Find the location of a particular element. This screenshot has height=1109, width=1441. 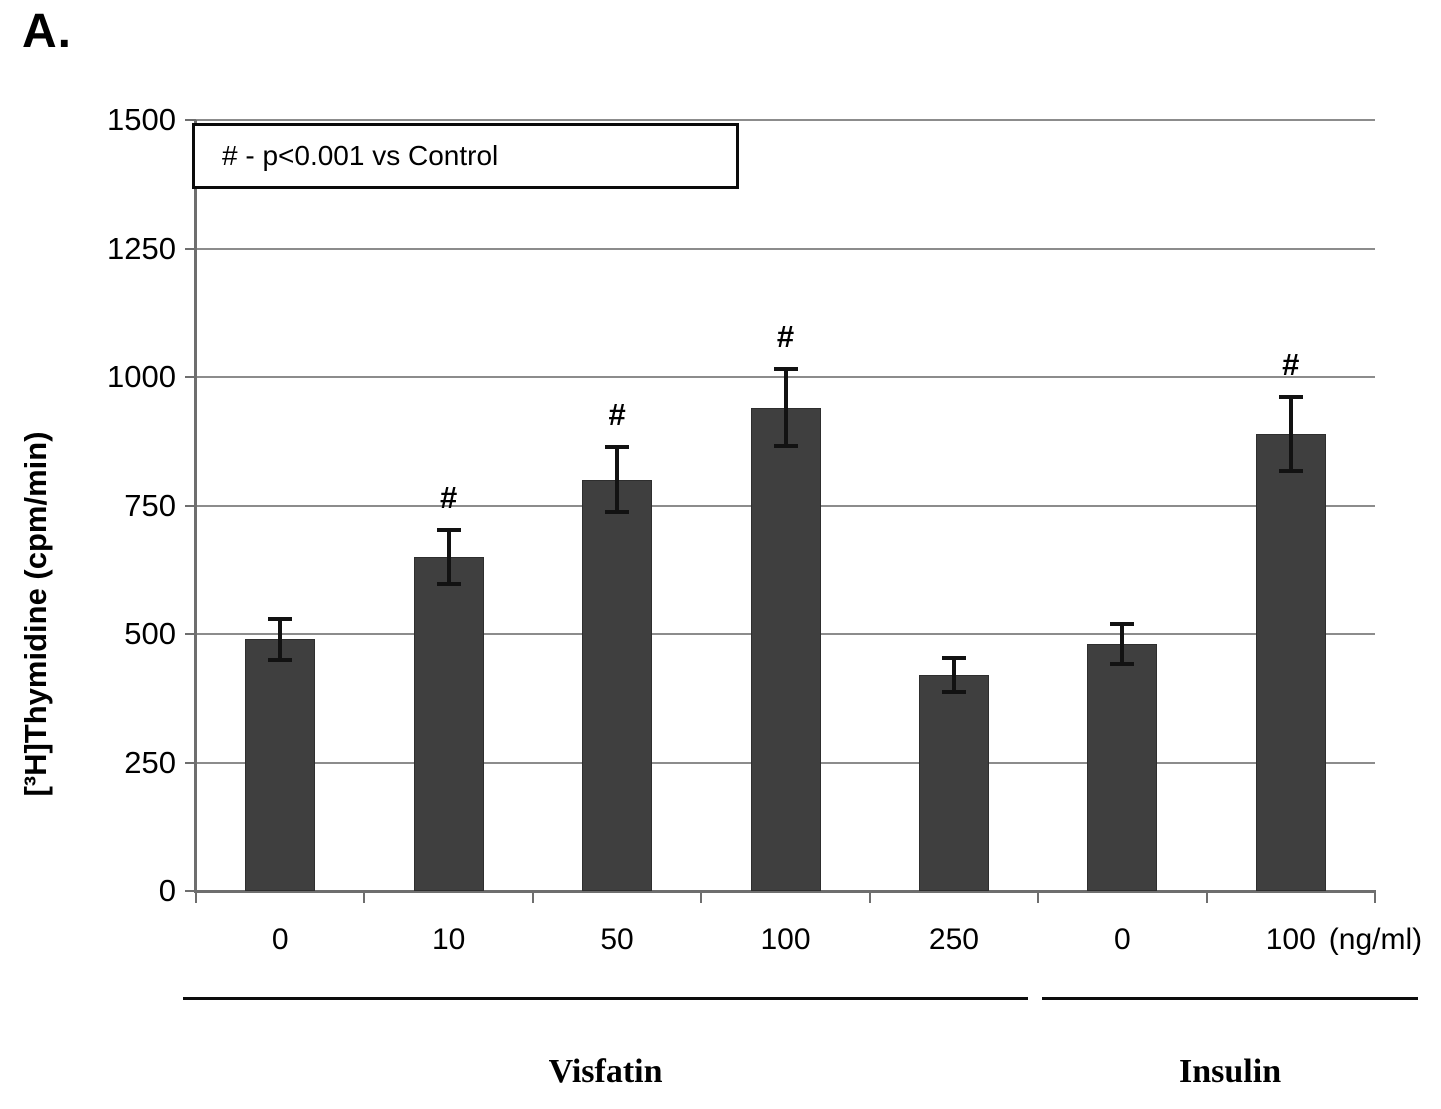

panel-label: A. is located at coordinates (47, 31).